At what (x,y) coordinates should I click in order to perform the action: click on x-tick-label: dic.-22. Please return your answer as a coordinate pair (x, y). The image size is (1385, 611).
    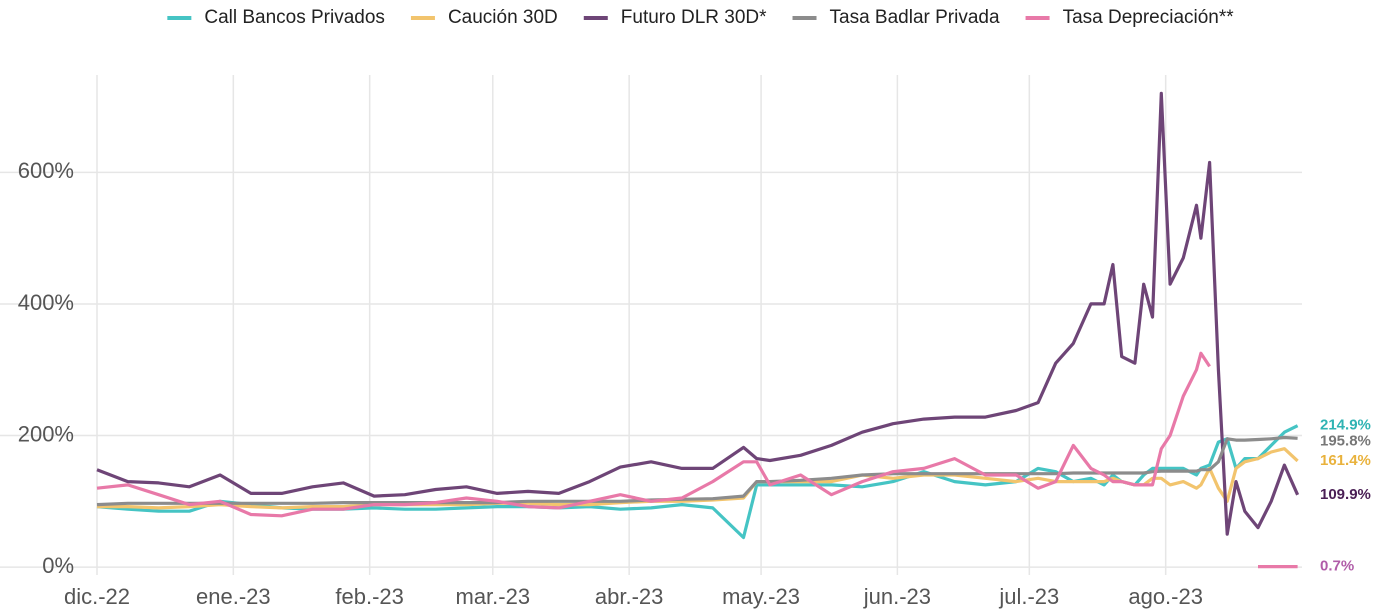
    Looking at the image, I should click on (97, 596).